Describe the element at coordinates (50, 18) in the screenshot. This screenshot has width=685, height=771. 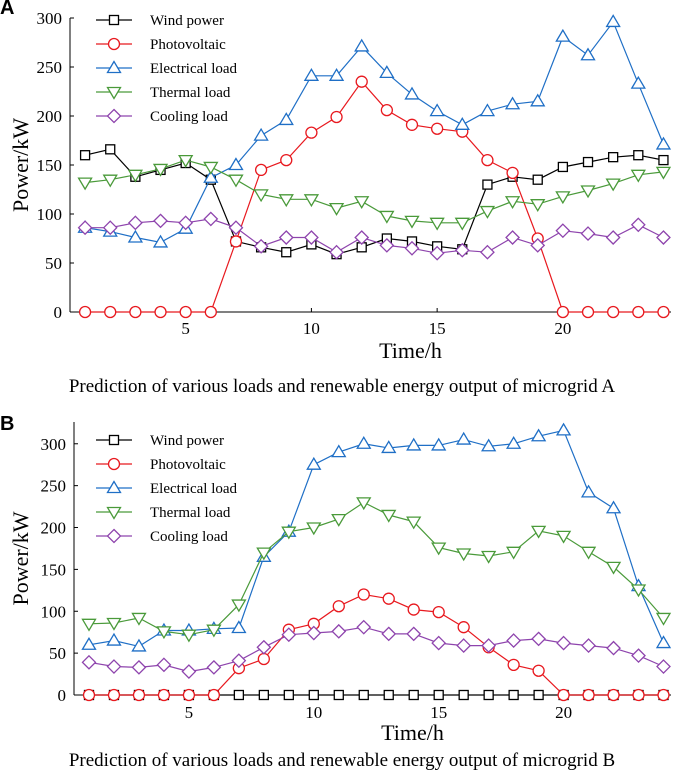
I see `y-tick-label: 300` at that location.